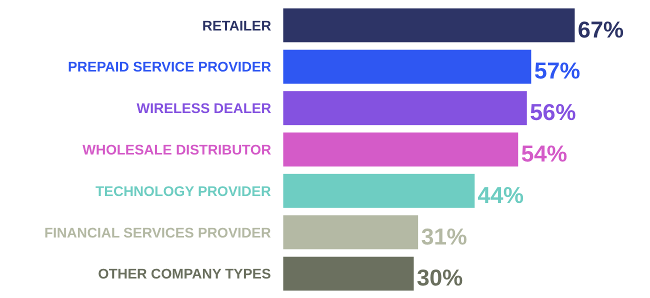 This screenshot has width=650, height=298. Describe the element at coordinates (184, 274) in the screenshot. I see `y-tick-label: OTHER COMPANY TYPES` at that location.